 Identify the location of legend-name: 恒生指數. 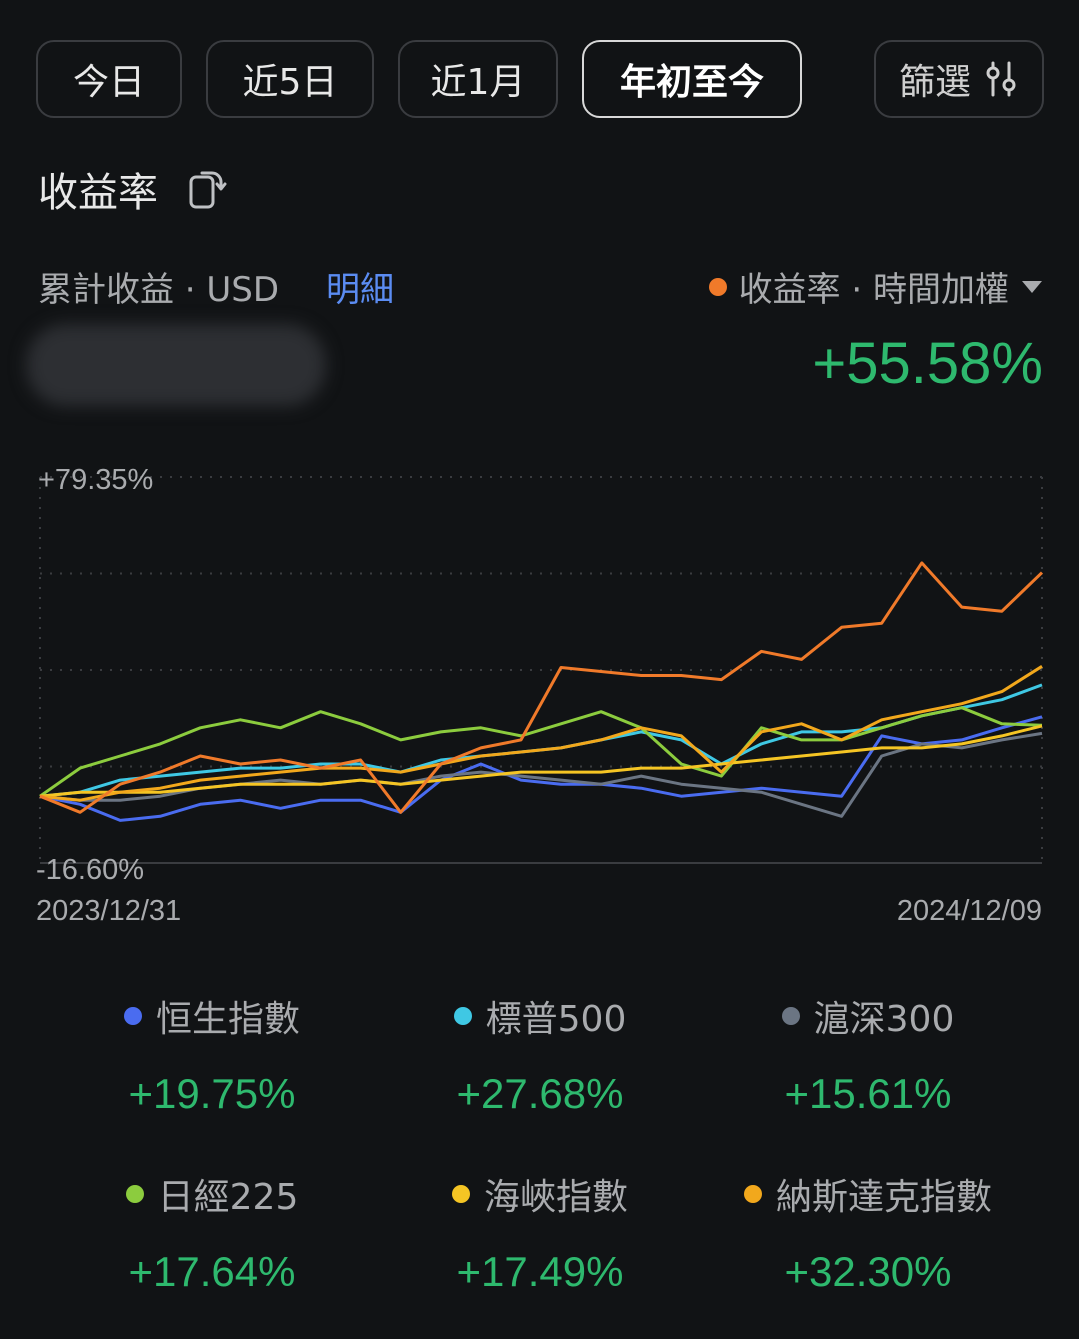
(227, 1019).